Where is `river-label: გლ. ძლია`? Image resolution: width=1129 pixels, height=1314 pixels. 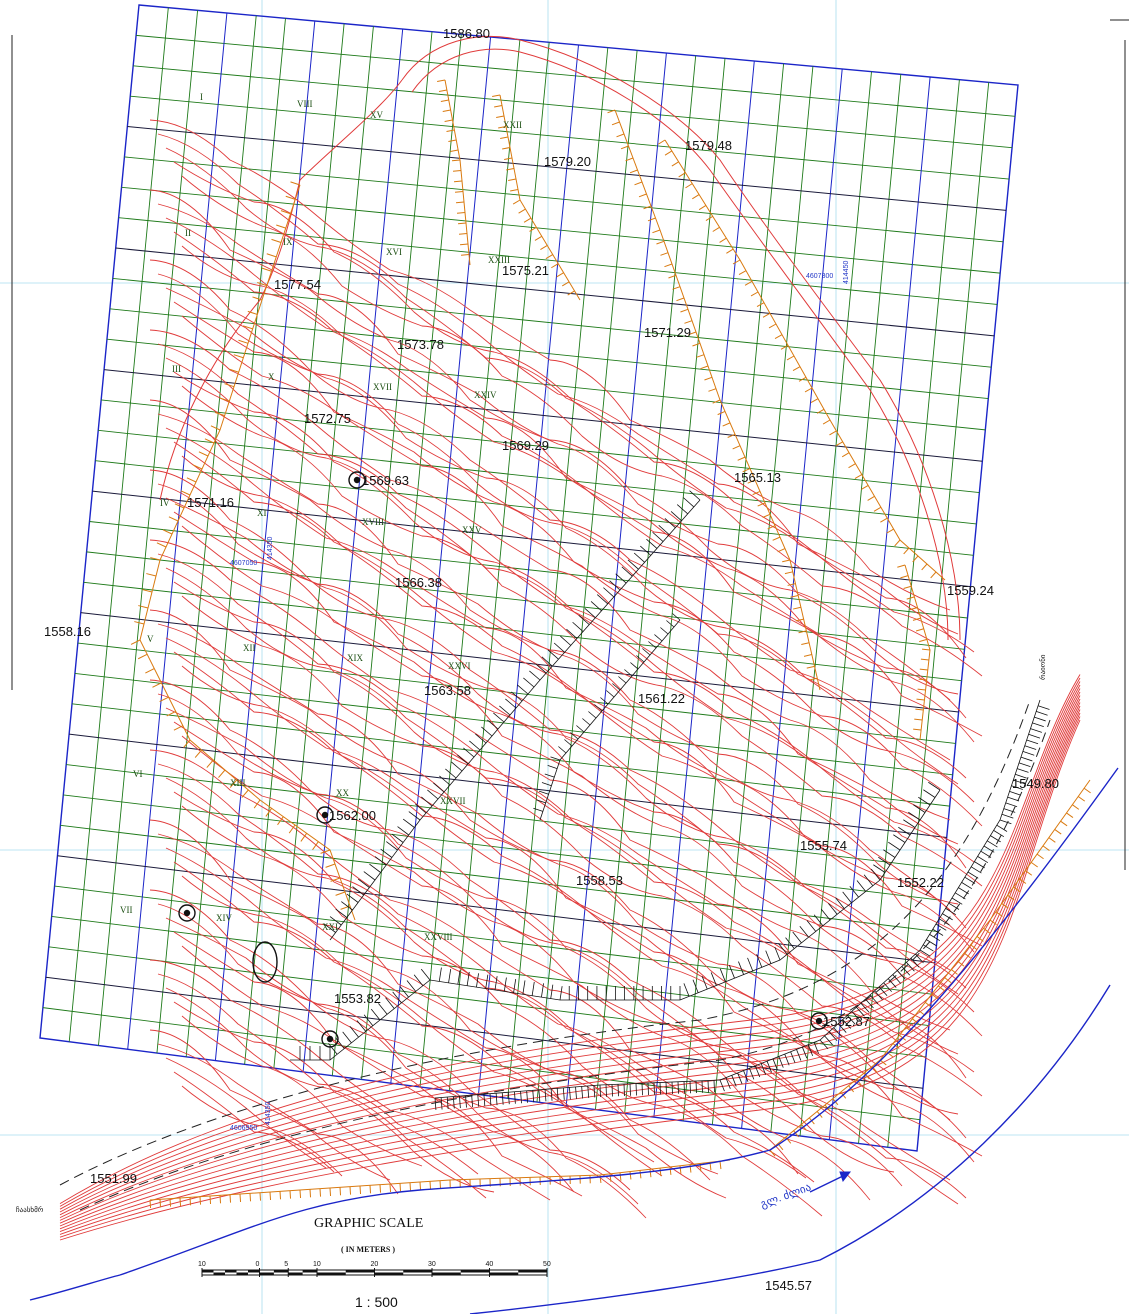 river-label: გლ. ძლია is located at coordinates (786, 1195).